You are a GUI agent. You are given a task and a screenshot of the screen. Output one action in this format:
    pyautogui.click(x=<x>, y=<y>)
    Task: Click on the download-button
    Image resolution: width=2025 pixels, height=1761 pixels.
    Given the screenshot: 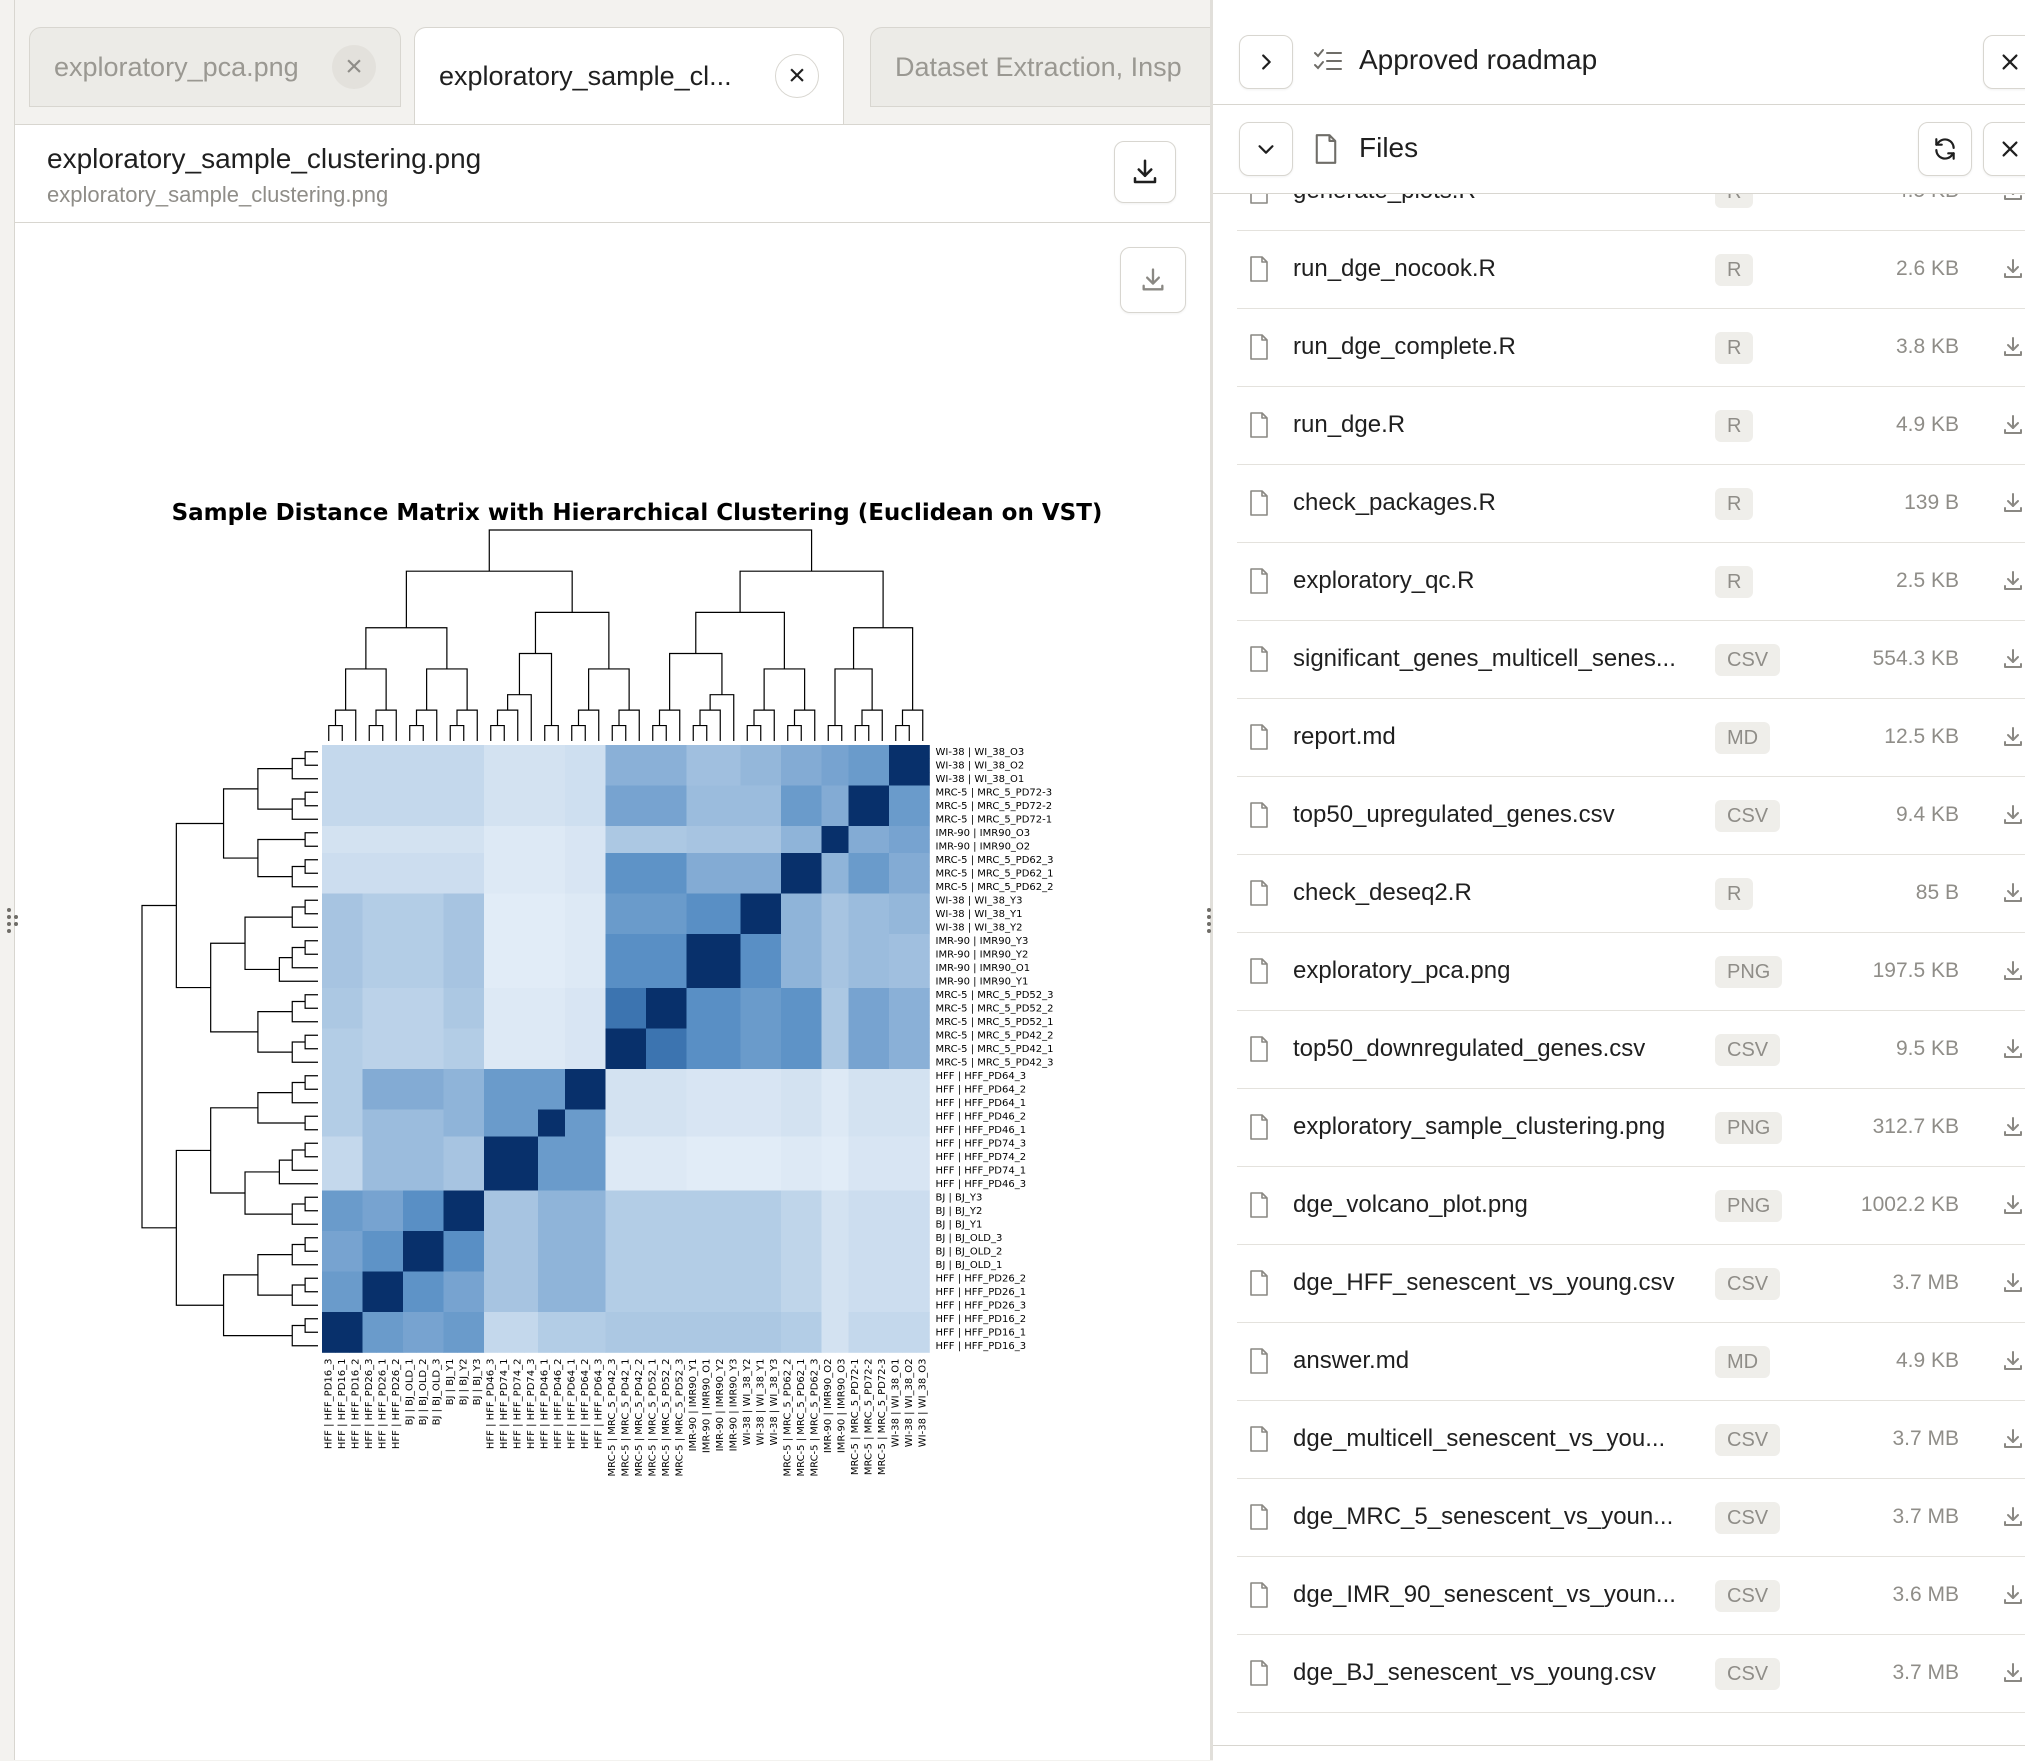 What is the action you would take?
    pyautogui.click(x=1145, y=172)
    